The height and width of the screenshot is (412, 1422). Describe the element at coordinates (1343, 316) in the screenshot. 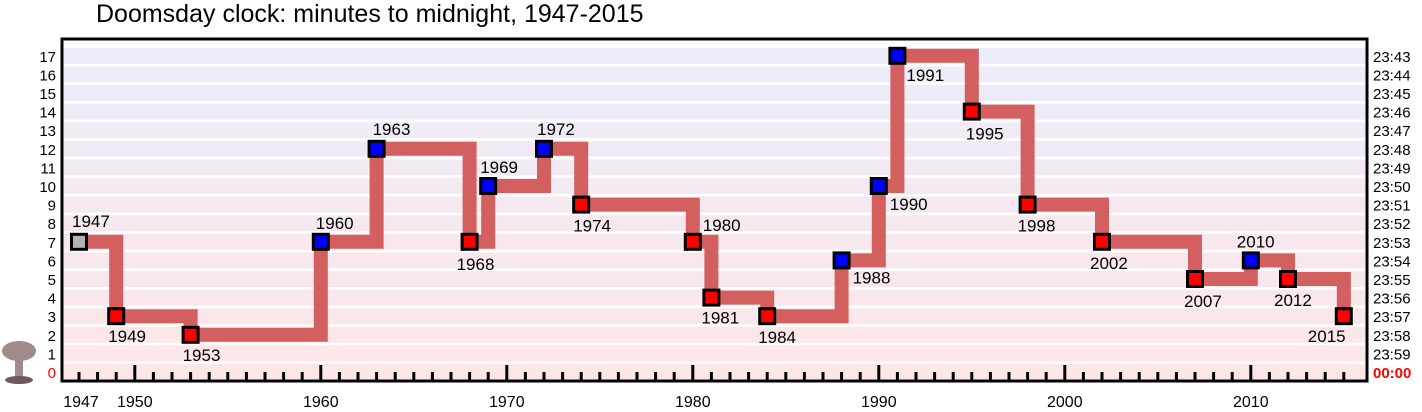

I see `marker-2015` at that location.